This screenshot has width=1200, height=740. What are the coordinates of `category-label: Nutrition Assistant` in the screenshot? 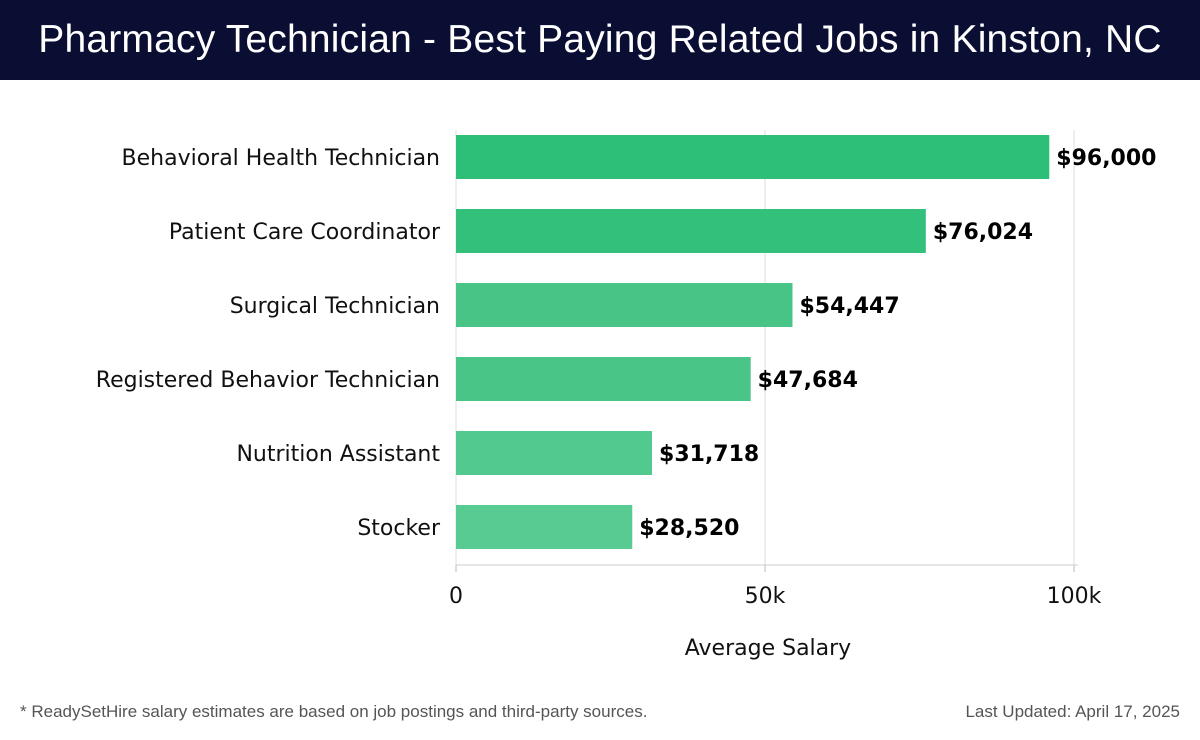 It's located at (338, 454).